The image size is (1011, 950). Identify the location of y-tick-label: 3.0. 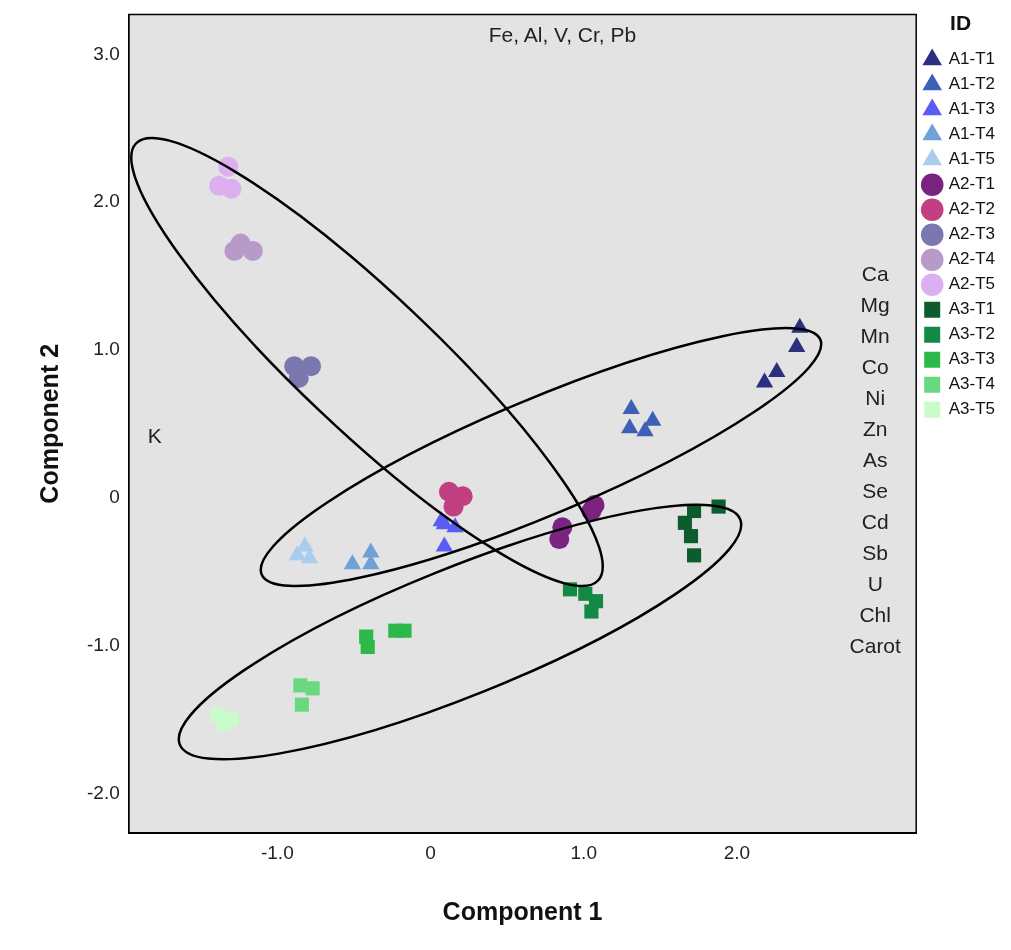
(106, 53).